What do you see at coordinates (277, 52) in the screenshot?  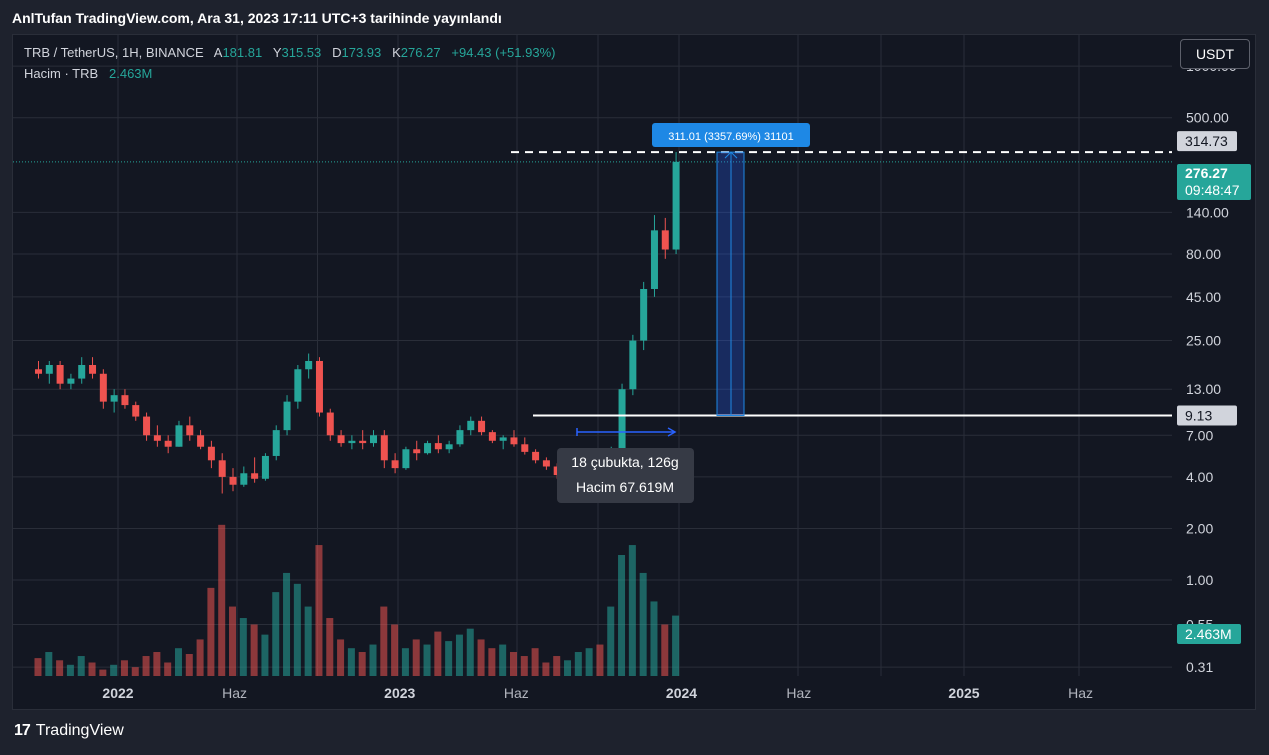 I see `high-label: Y` at bounding box center [277, 52].